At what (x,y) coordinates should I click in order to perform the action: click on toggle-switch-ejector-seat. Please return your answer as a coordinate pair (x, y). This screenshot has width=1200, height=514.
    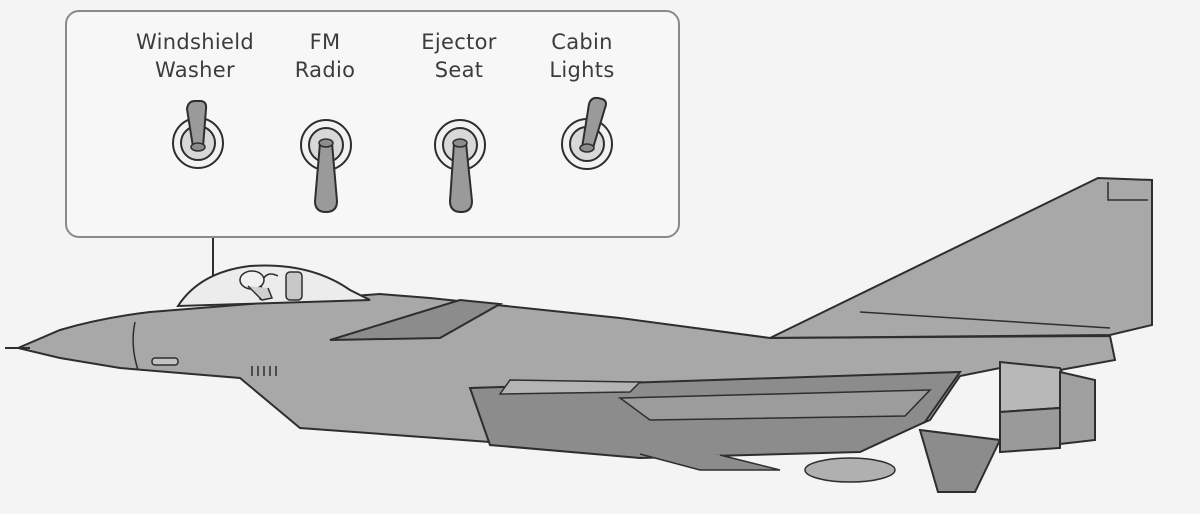
    Looking at the image, I should click on (459, 167).